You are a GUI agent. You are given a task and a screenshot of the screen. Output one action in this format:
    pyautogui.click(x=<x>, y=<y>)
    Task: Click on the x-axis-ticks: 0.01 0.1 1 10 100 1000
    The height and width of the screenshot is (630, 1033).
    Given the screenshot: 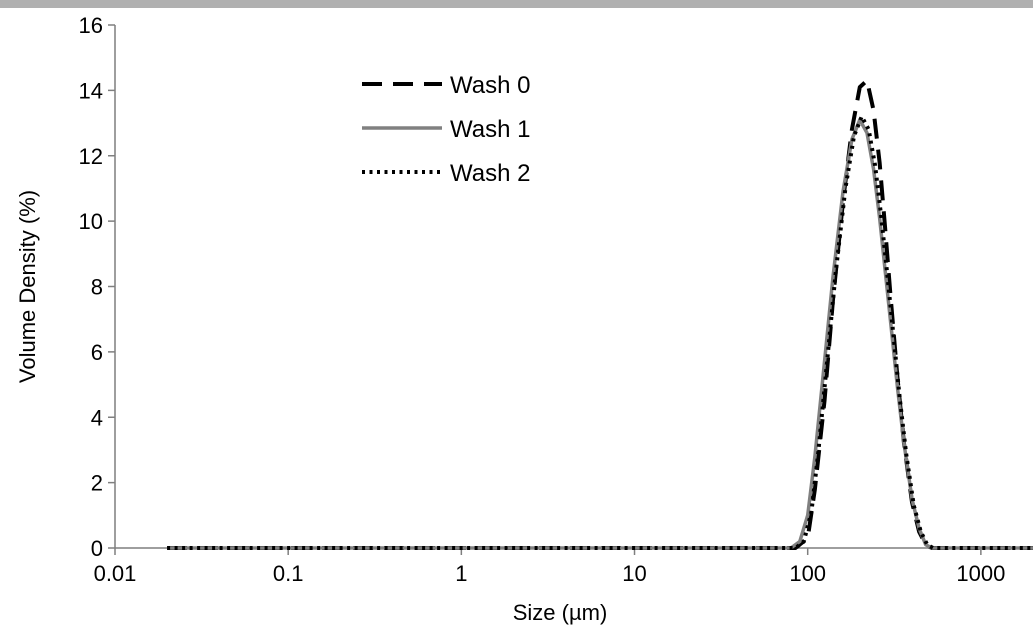 What is the action you would take?
    pyautogui.click(x=549, y=567)
    